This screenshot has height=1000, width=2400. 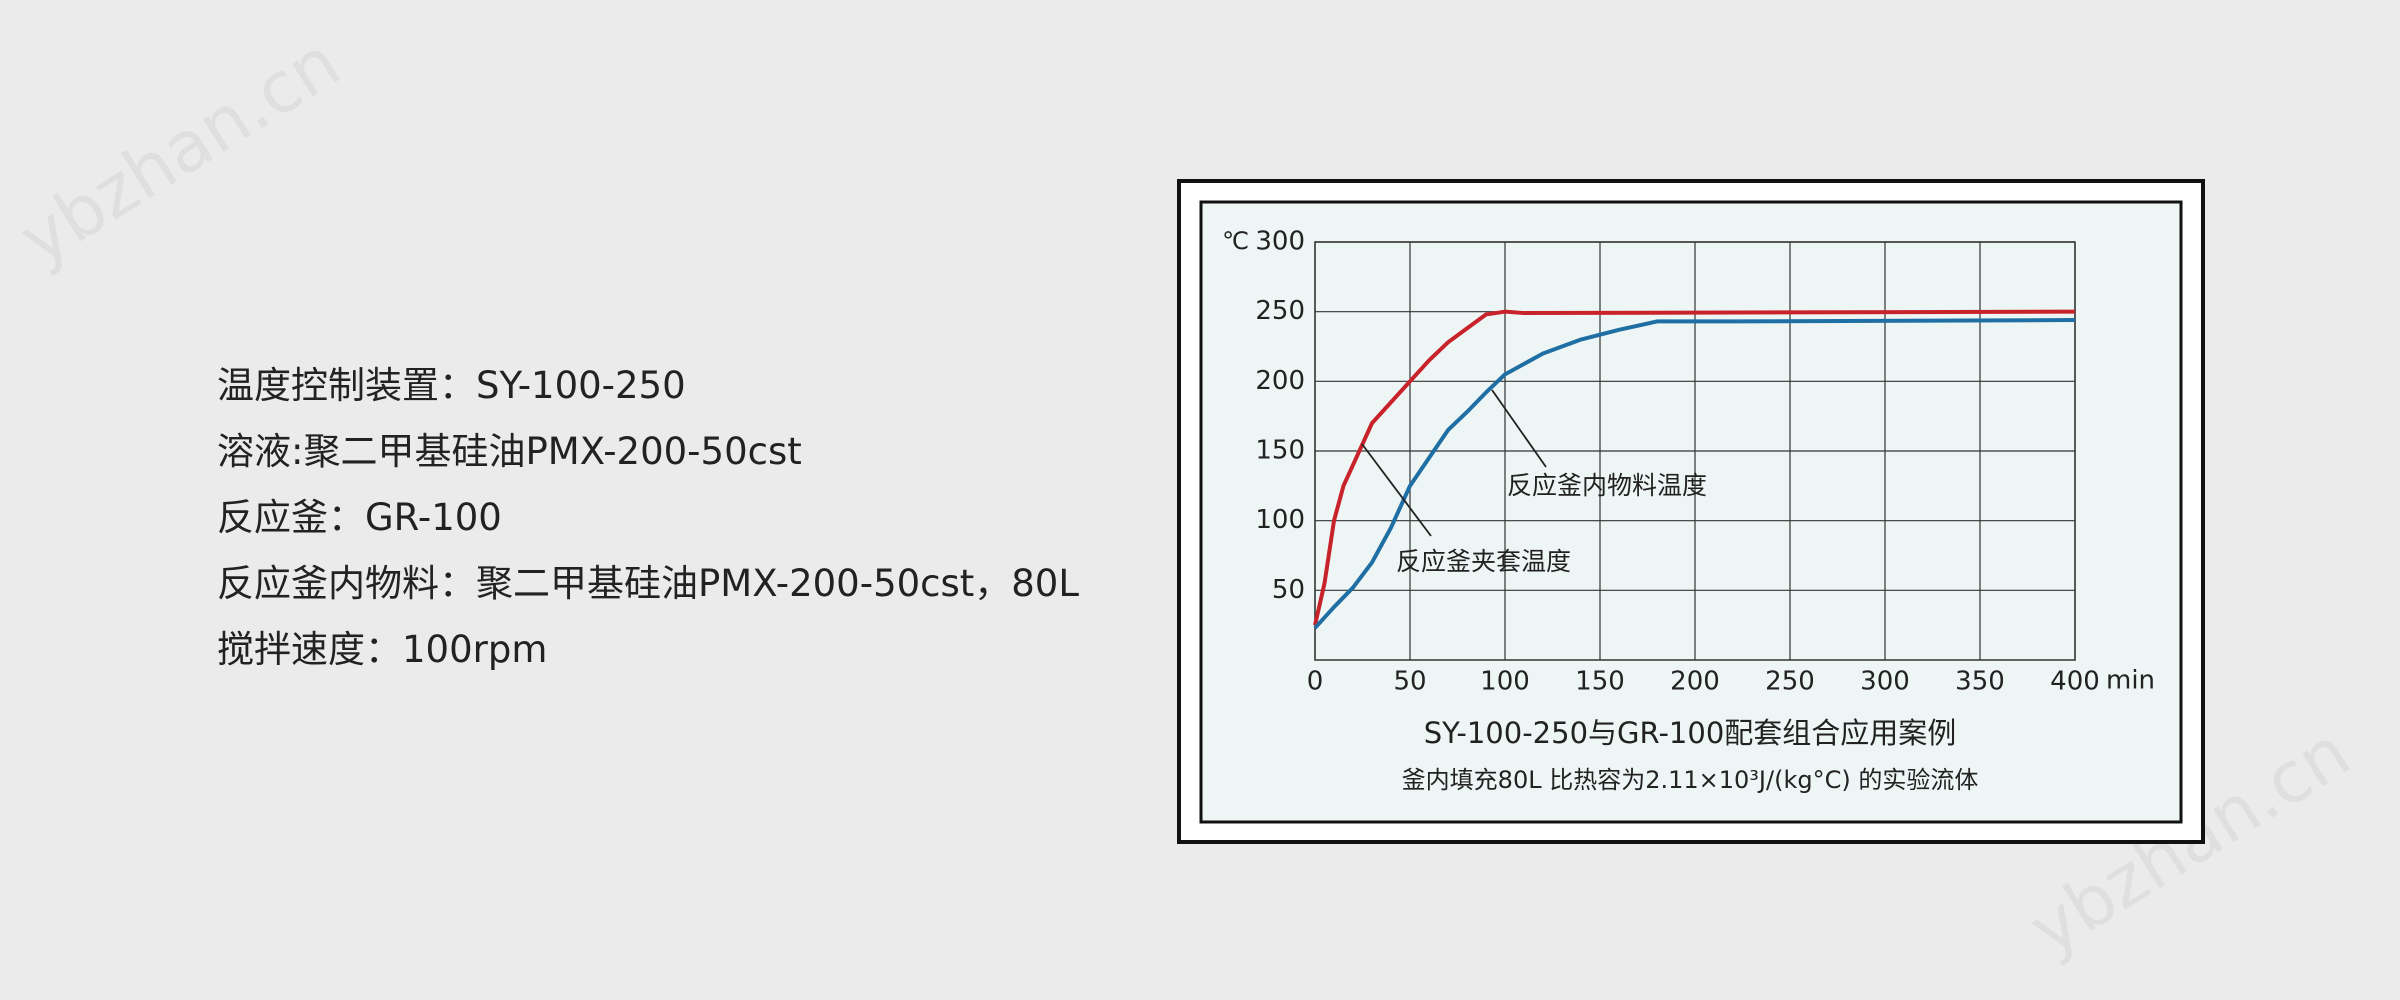 I want to click on y-tick-label: 100, so click(x=1280, y=520).